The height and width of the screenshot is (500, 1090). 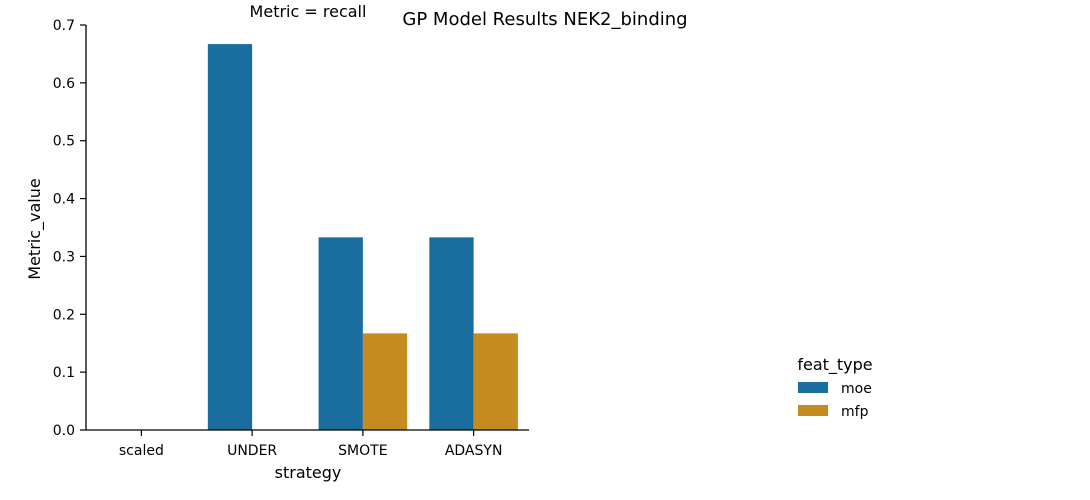 What do you see at coordinates (813, 387) in the screenshot?
I see `legend-swatch-moe` at bounding box center [813, 387].